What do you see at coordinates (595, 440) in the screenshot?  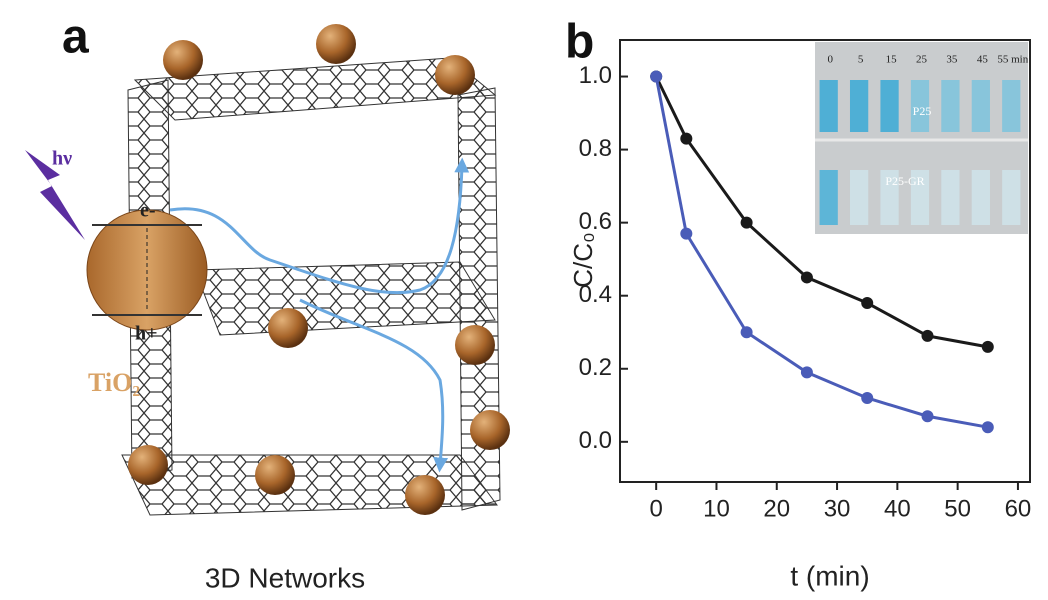 I see `y-tick-label: 0.0` at bounding box center [595, 440].